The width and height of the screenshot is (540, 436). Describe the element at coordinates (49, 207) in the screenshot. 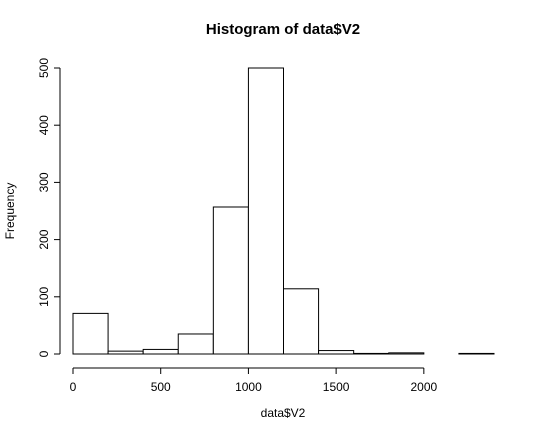

I see `y-axis: 0 100 200 300 400 500` at that location.